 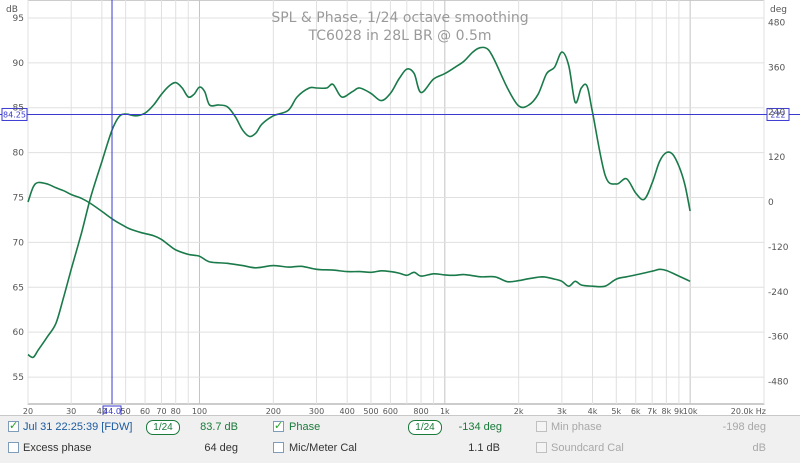 I want to click on x-tick-label: 1k, so click(x=445, y=411).